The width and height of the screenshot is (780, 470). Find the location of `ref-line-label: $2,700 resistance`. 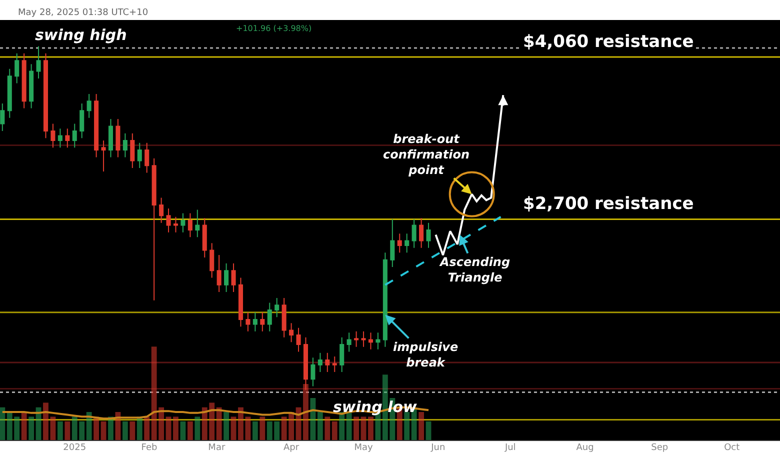

ref-line-label: $2,700 resistance is located at coordinates (608, 204).